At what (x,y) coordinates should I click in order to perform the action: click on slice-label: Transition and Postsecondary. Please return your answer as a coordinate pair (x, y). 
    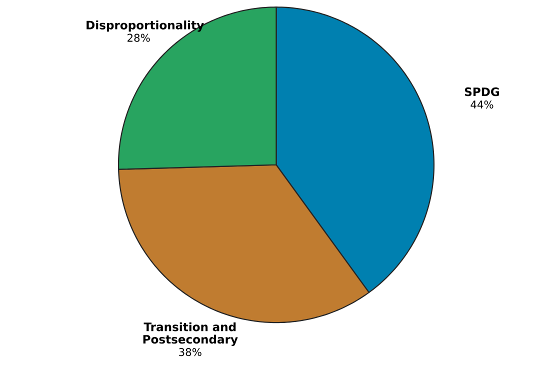
    Looking at the image, I should click on (190, 334).